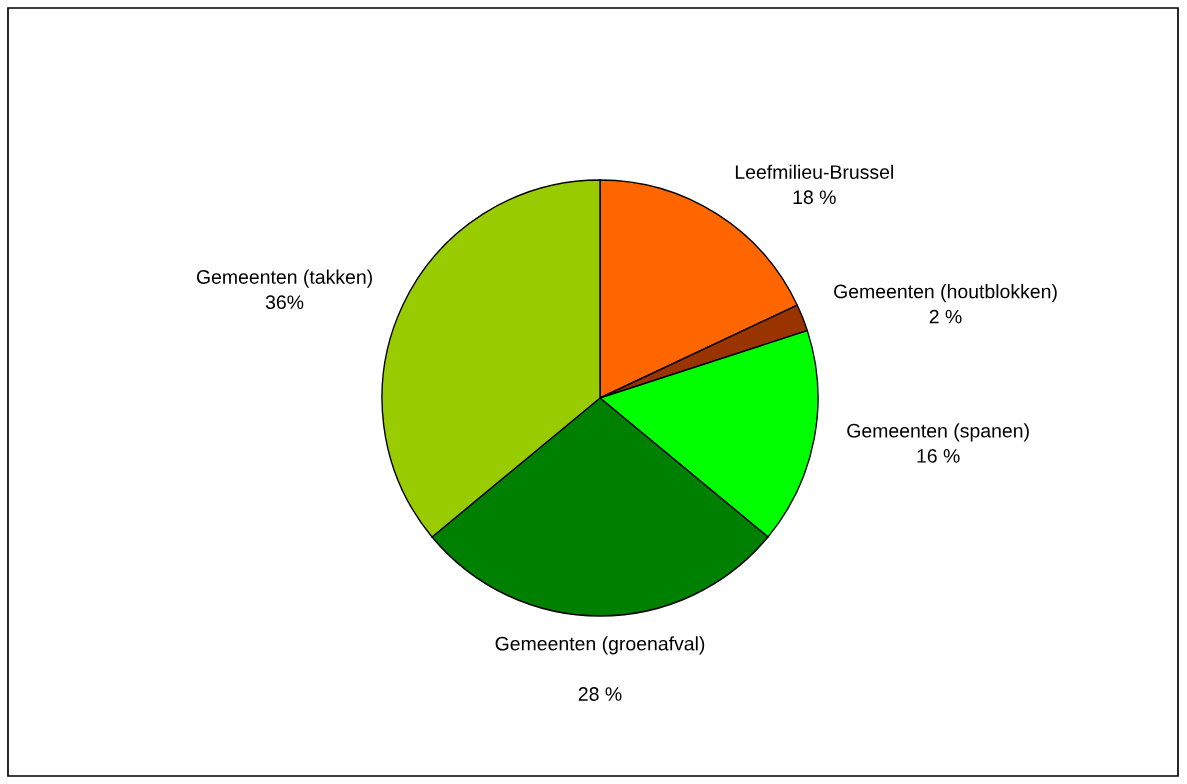 The height and width of the screenshot is (784, 1187). I want to click on data-label: 2 %, so click(945, 316).